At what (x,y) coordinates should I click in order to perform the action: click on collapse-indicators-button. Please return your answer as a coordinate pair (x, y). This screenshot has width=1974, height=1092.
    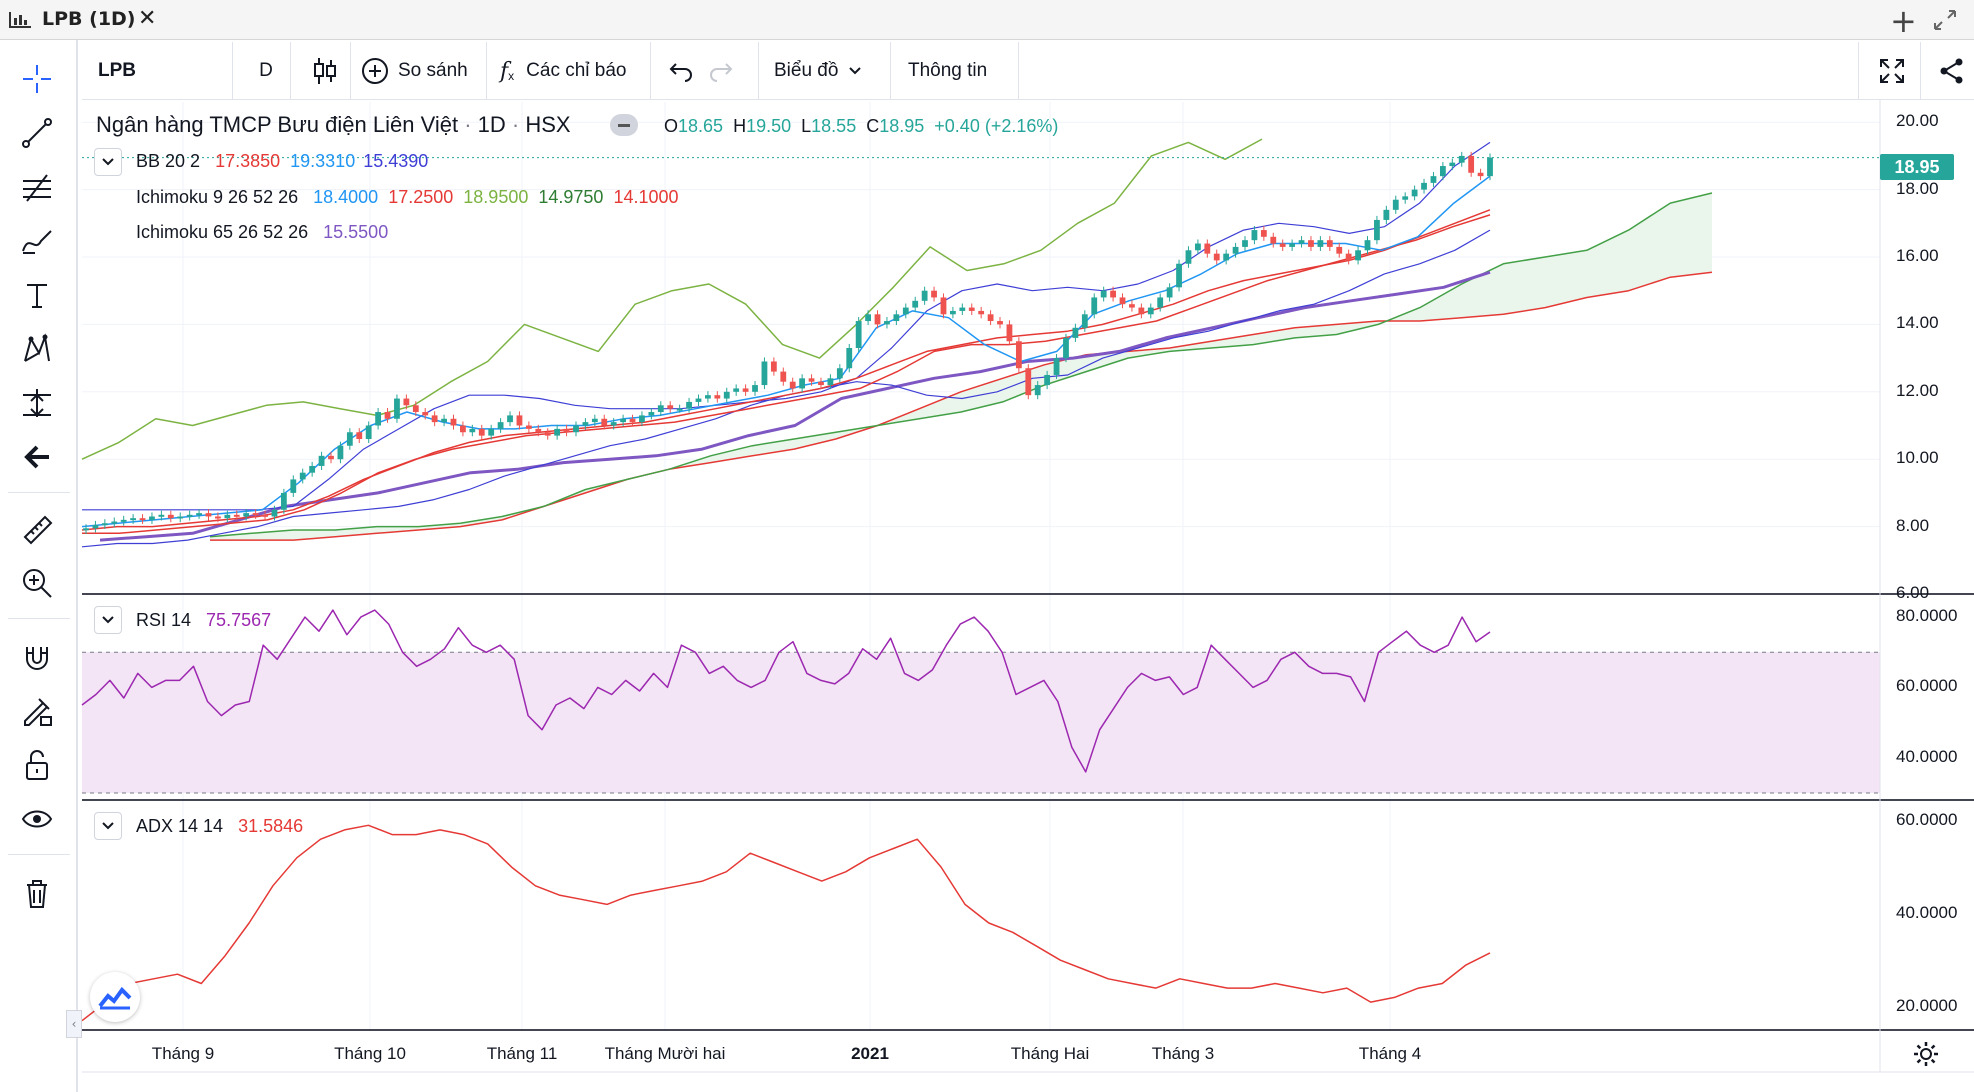
    Looking at the image, I should click on (108, 162).